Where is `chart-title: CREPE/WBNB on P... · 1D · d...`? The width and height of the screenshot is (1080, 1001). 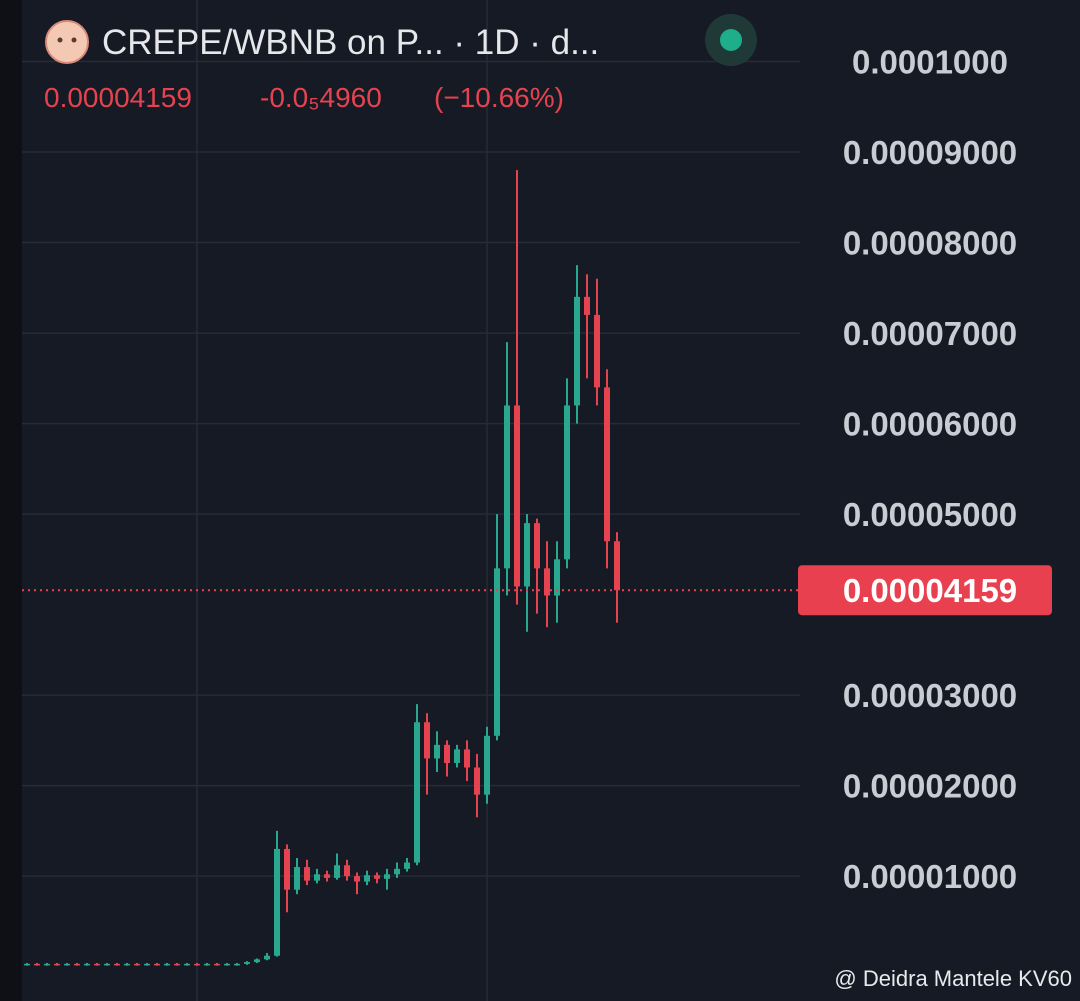
chart-title: CREPE/WBNB on P... · 1D · d... is located at coordinates (350, 42).